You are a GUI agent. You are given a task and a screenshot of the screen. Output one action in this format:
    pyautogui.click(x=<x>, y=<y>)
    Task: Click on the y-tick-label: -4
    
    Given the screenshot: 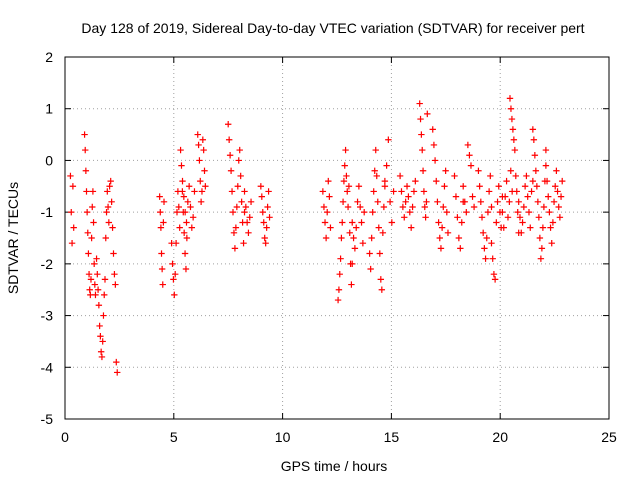 What is the action you would take?
    pyautogui.click(x=47, y=367)
    